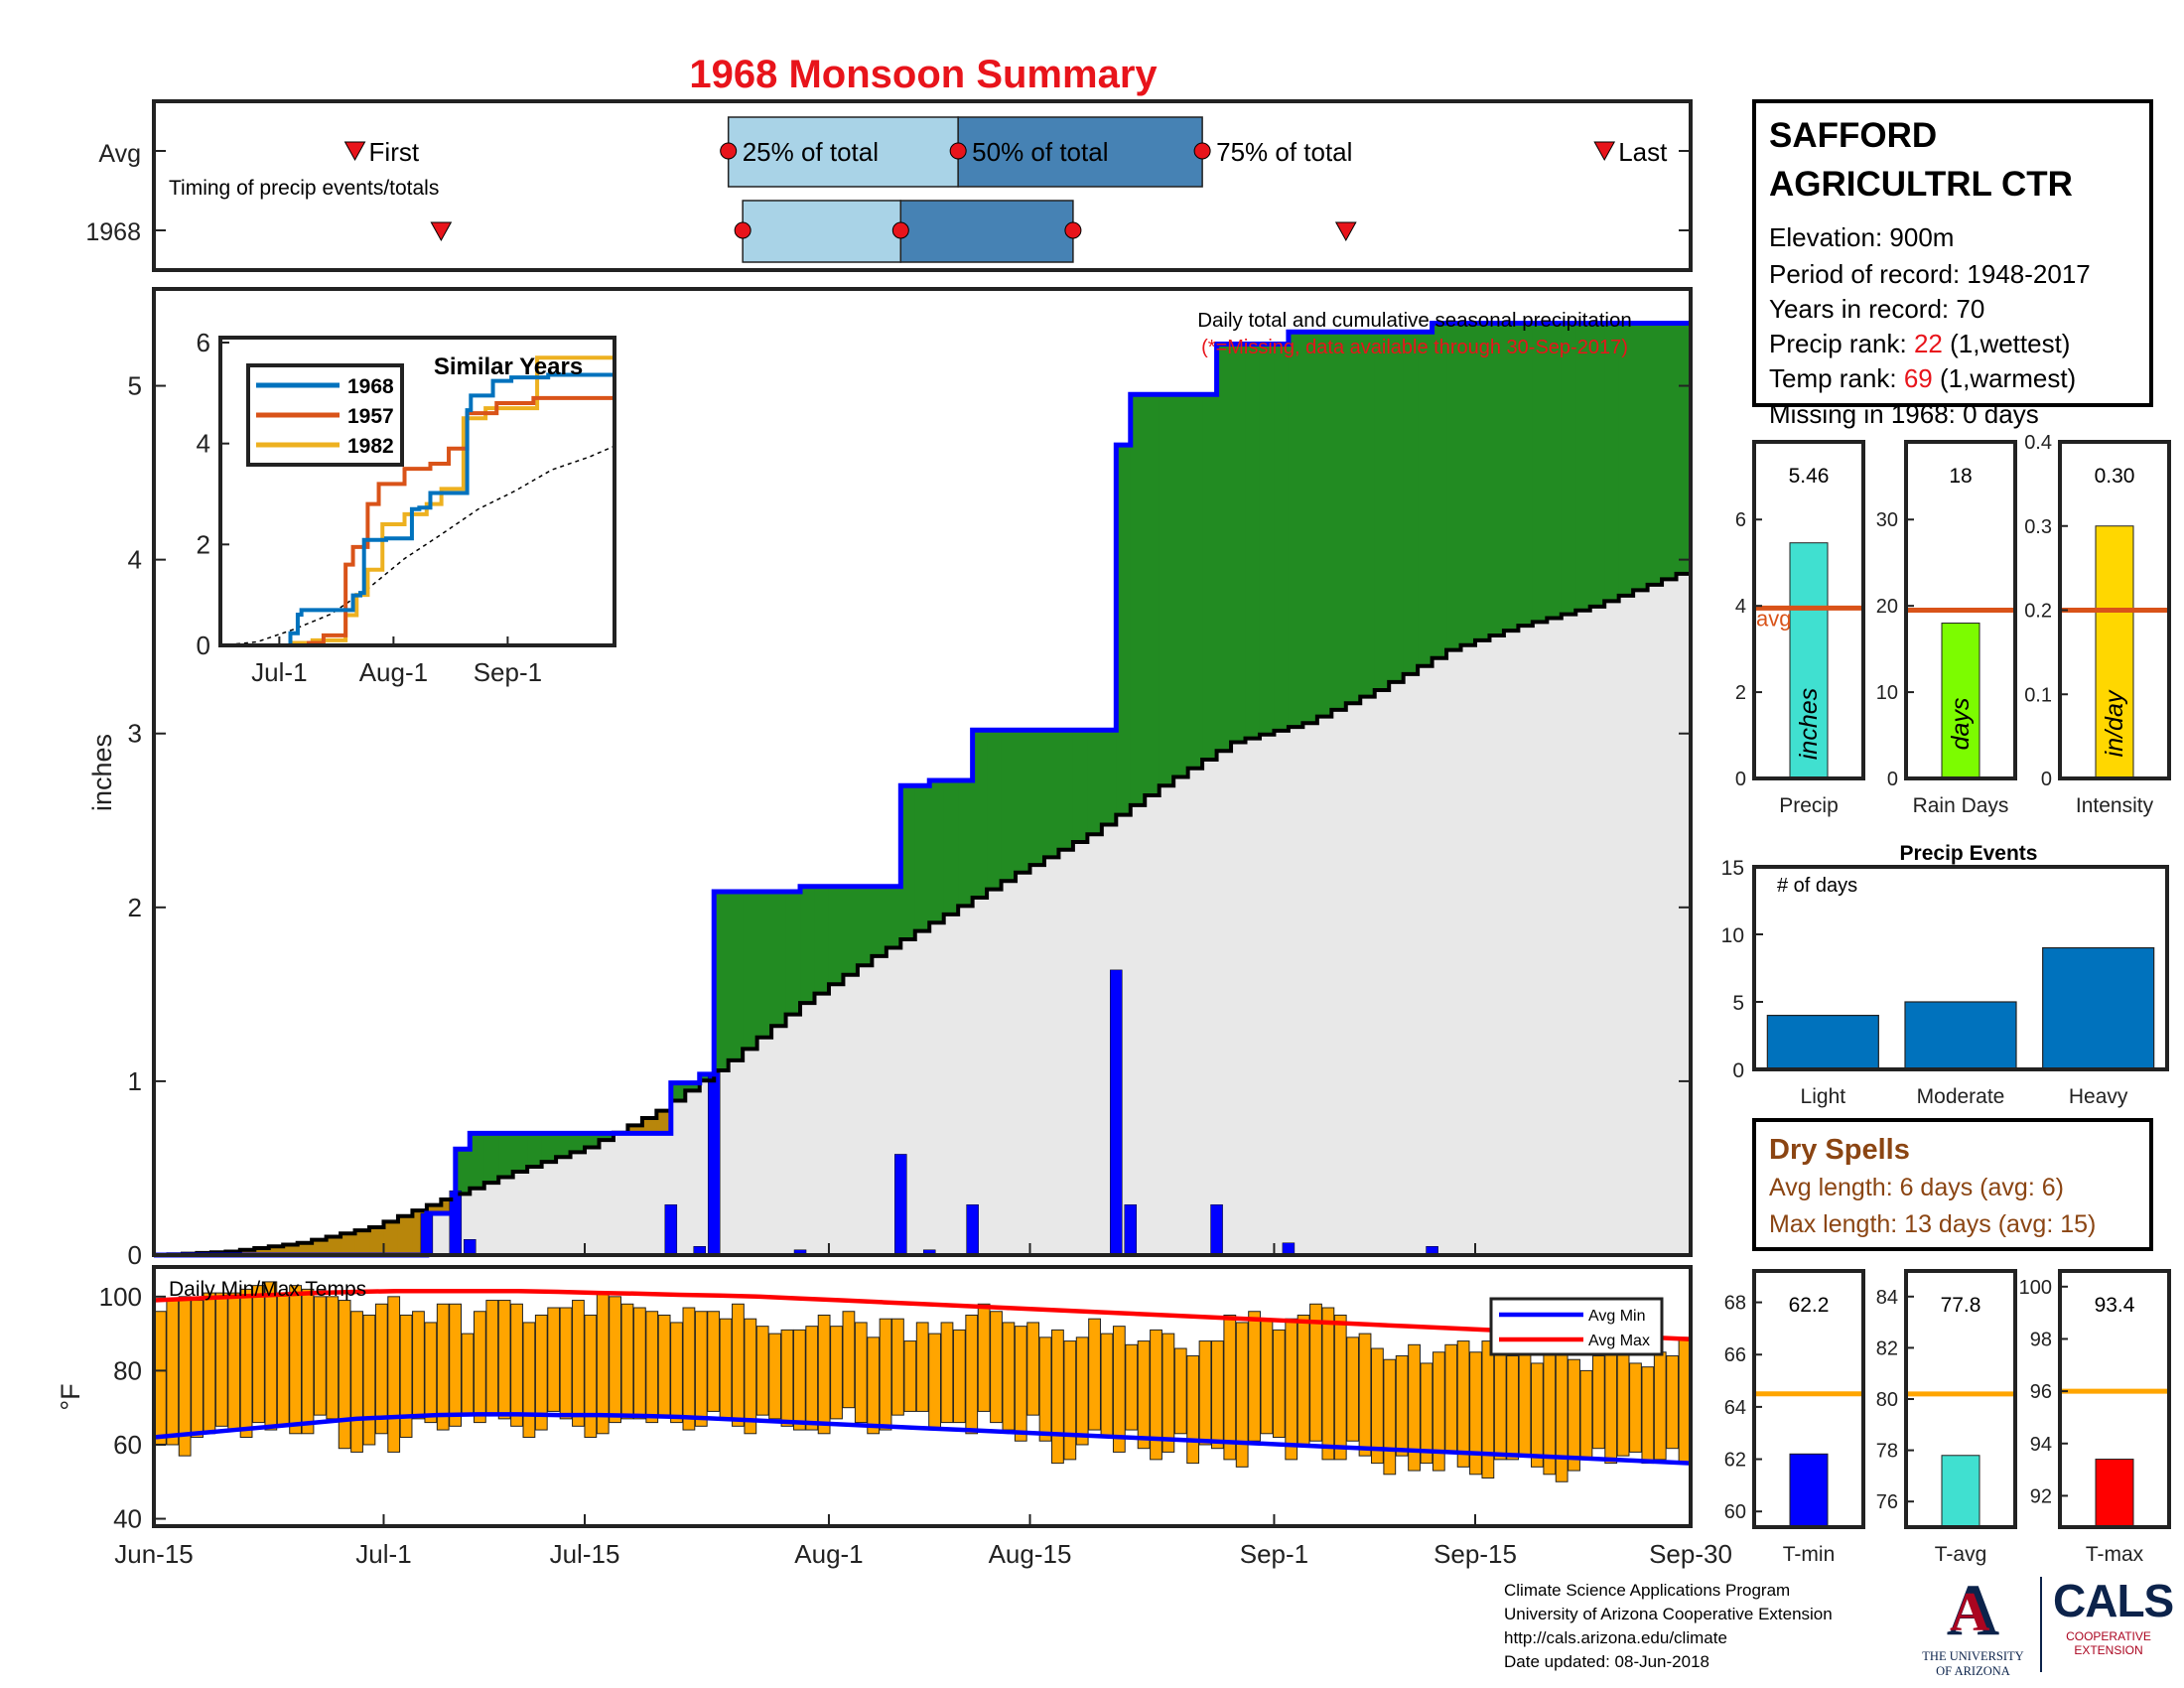 This screenshot has height=1688, width=2184. Describe the element at coordinates (1738, 1003) in the screenshot. I see `events-ytick-label: 5` at that location.